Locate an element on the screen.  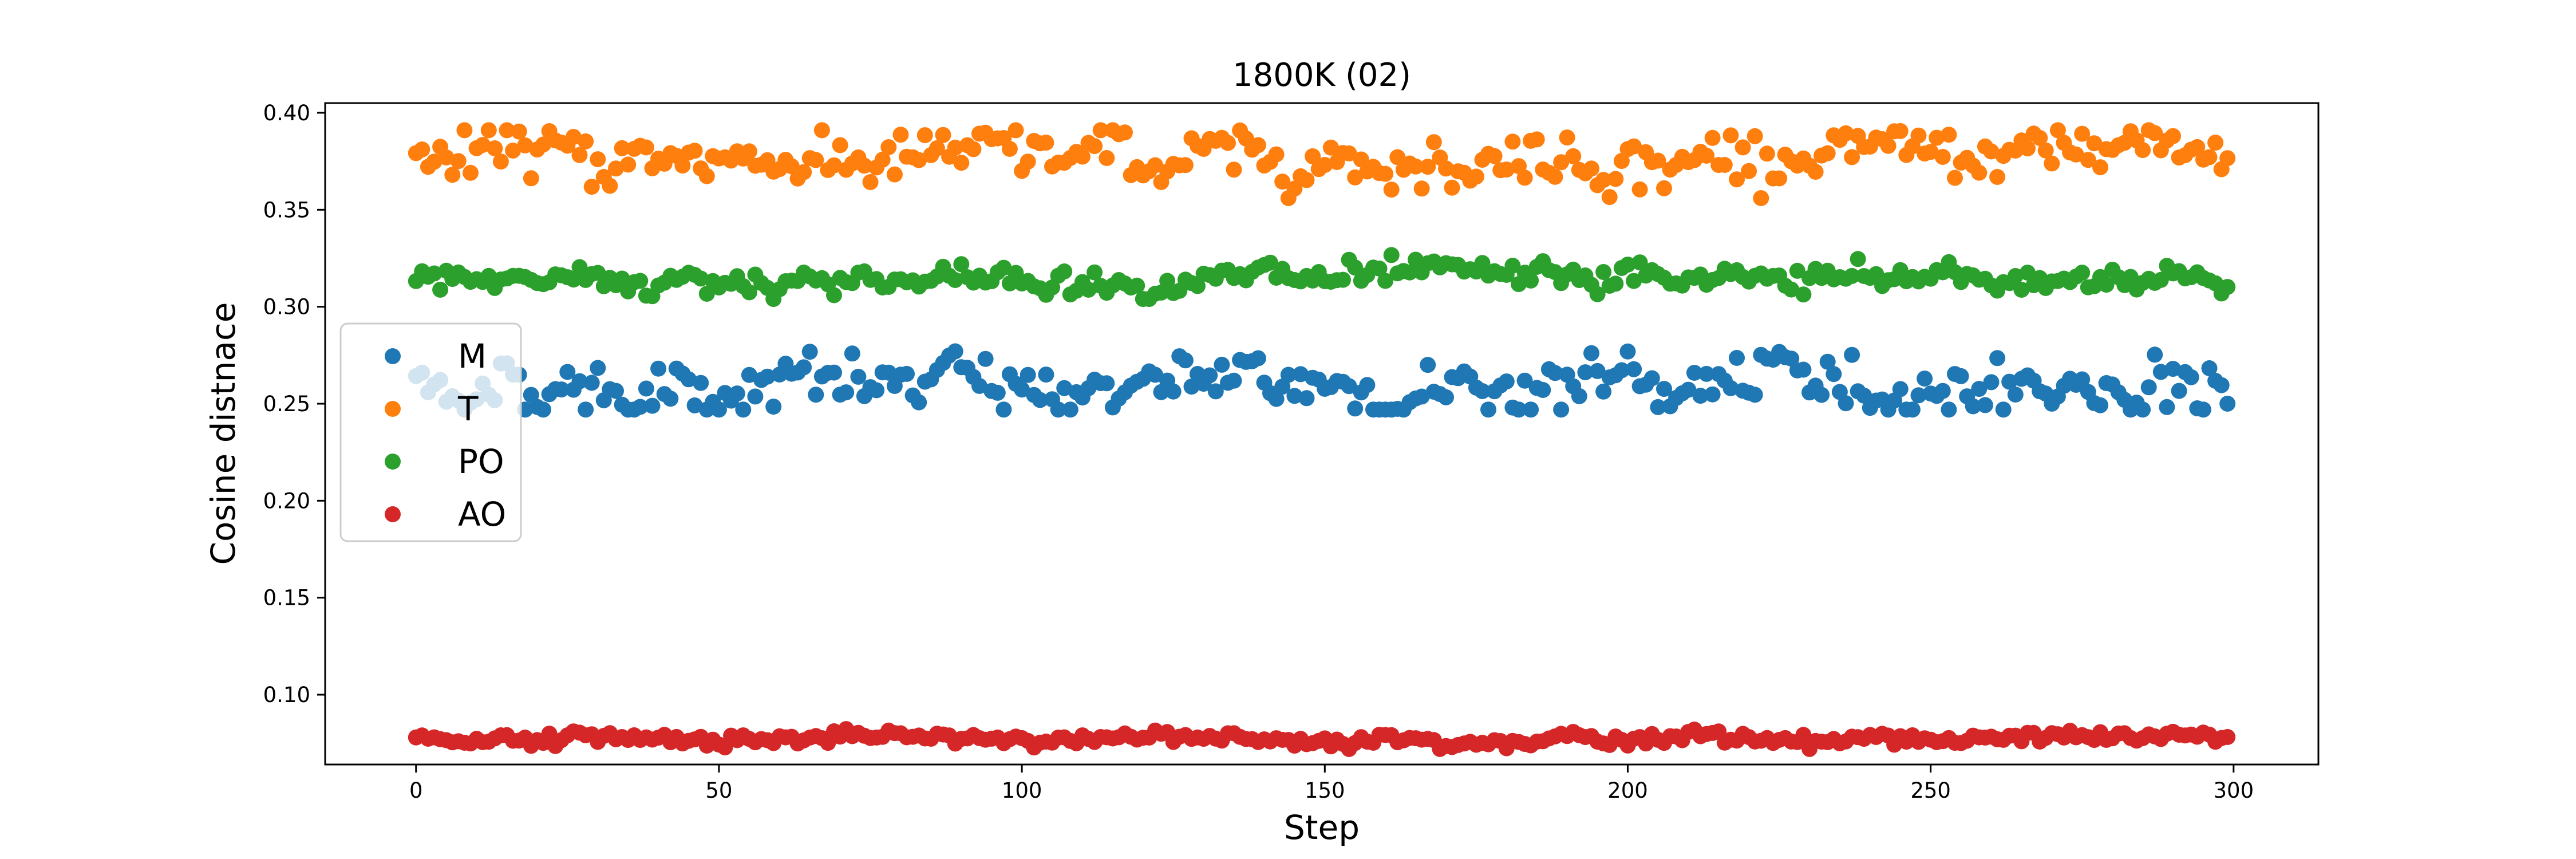
y-tick-label: 0.10 is located at coordinates (286, 695).